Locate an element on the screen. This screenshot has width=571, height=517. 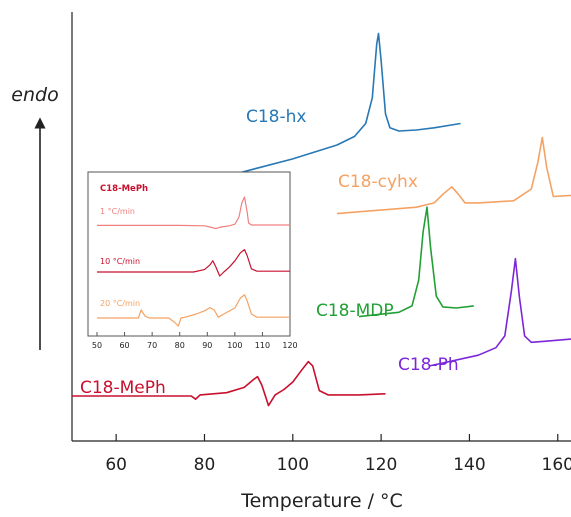
inset-series-line-10-c-min is located at coordinates (193, 263).